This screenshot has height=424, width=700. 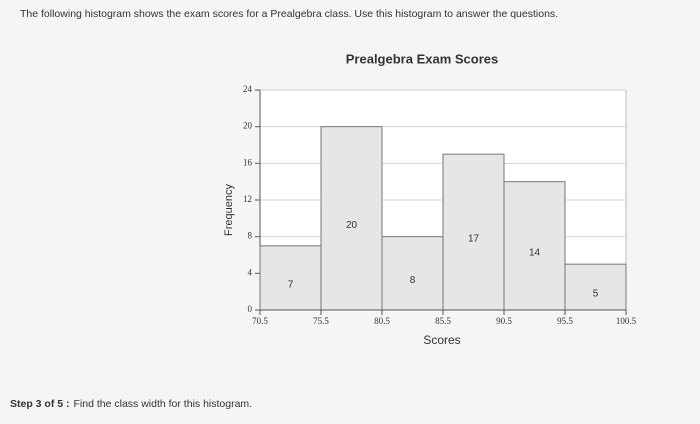 I want to click on step-text: Find the class width for this histogram., so click(x=163, y=404).